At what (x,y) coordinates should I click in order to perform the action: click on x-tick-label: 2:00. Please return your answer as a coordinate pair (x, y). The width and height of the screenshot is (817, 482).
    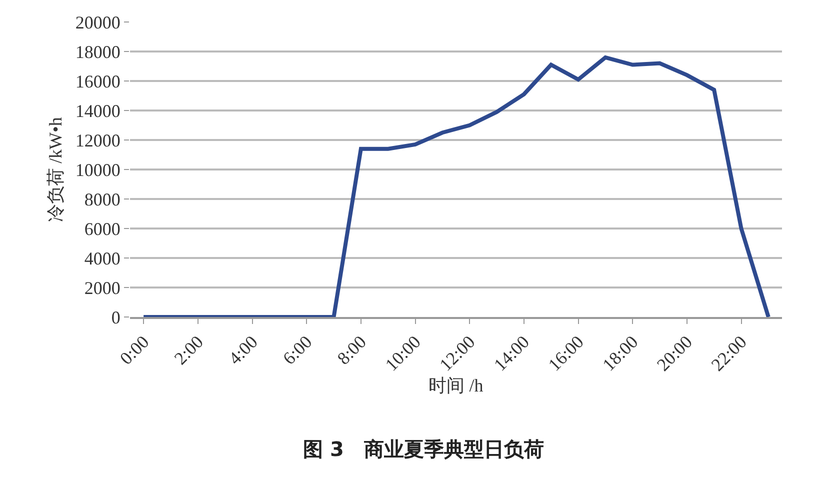
    Looking at the image, I should click on (189, 350).